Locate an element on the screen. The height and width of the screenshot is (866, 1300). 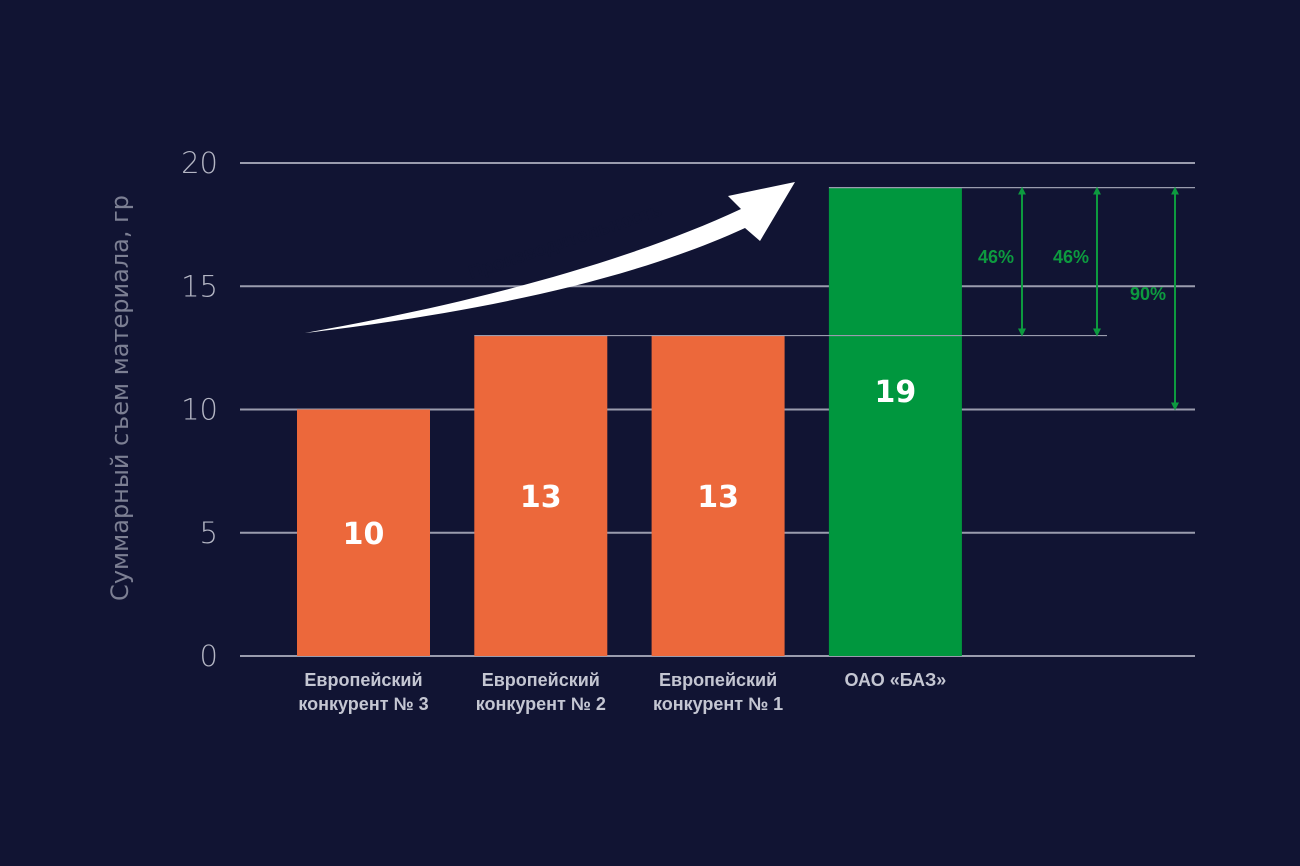
reference-lines is located at coordinates (834, 262).